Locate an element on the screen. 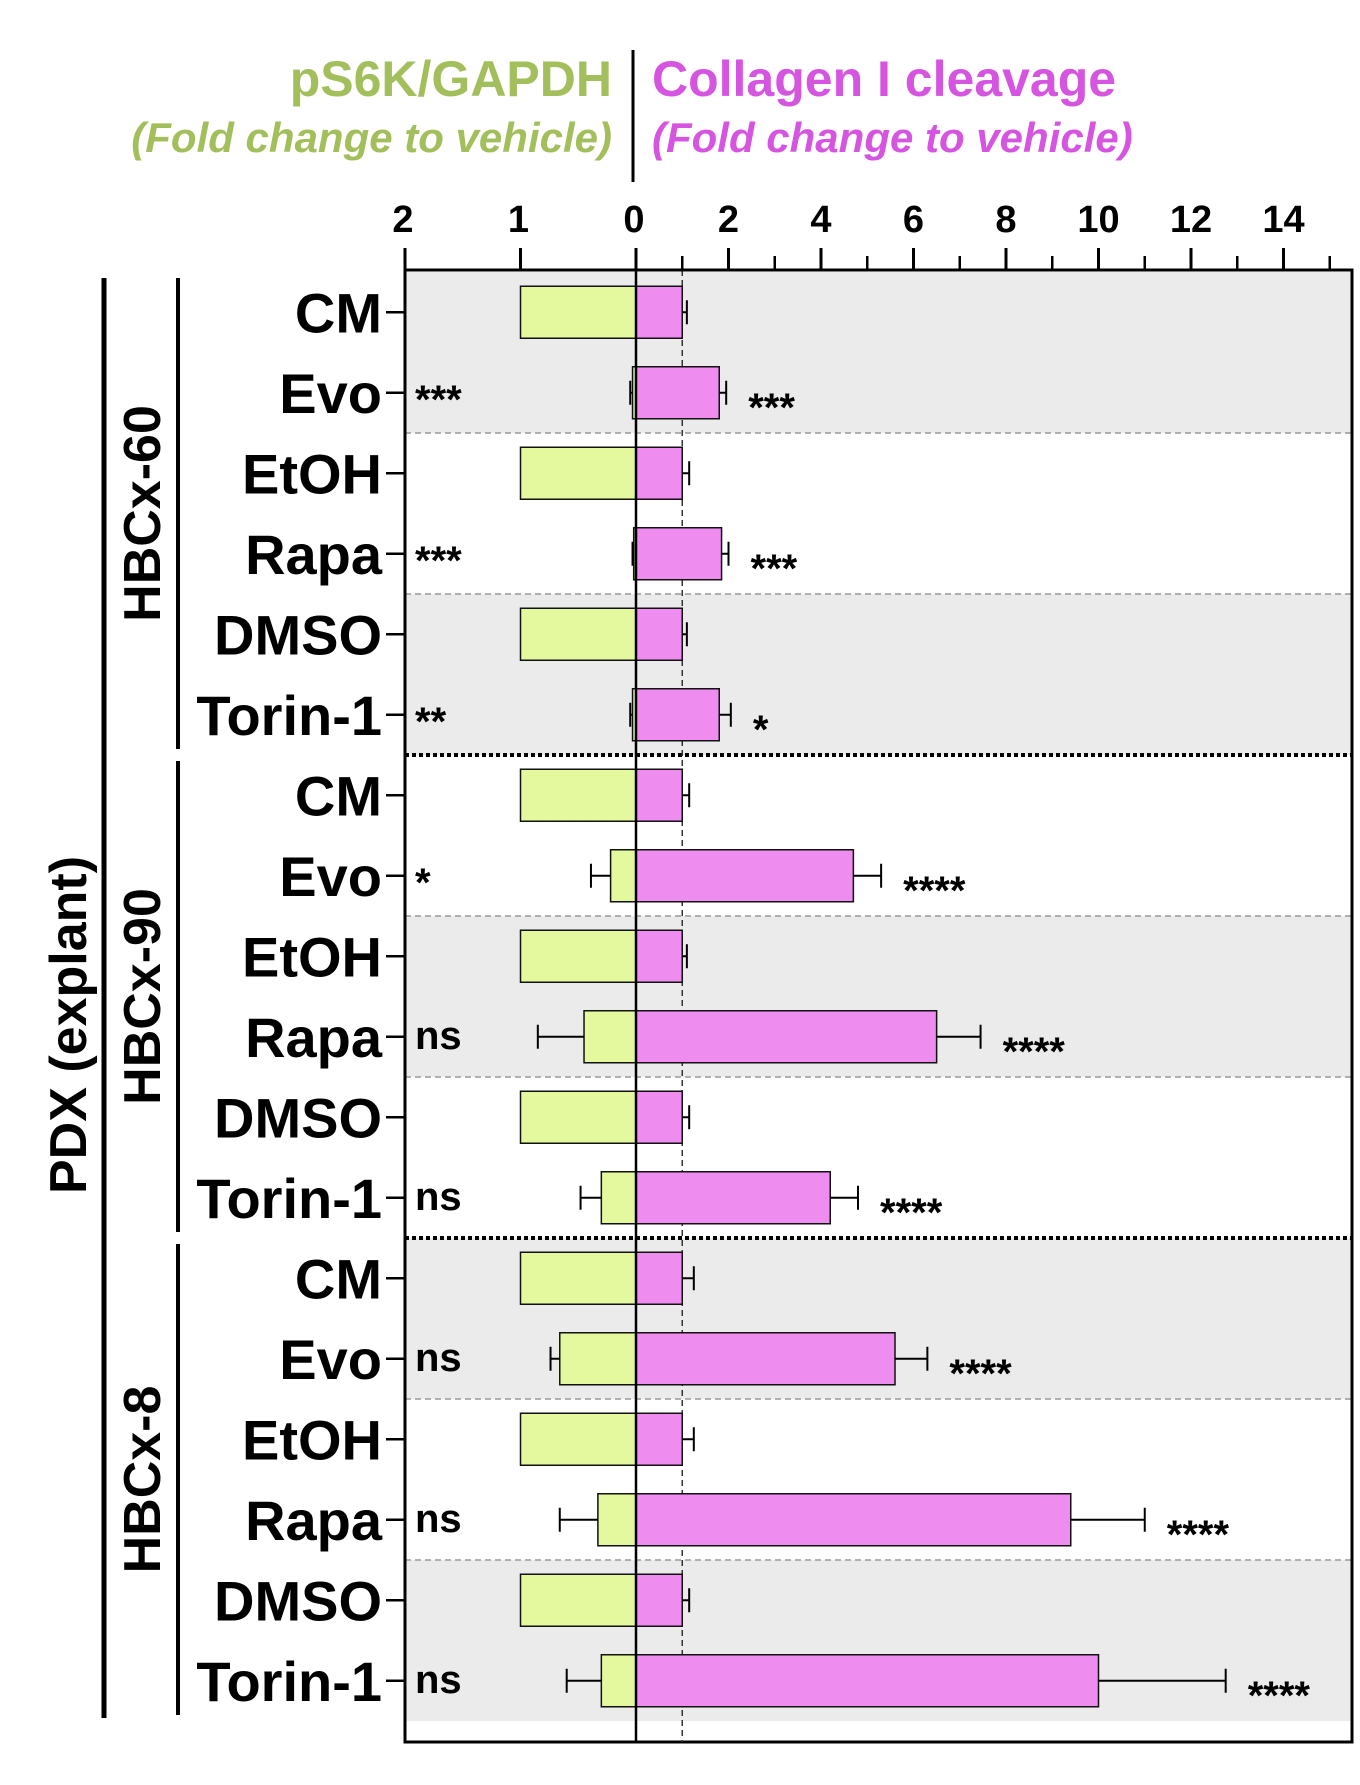 Image resolution: width=1360 pixels, height=1785 pixels. right-axis-tick-label: 14 is located at coordinates (1283, 220).